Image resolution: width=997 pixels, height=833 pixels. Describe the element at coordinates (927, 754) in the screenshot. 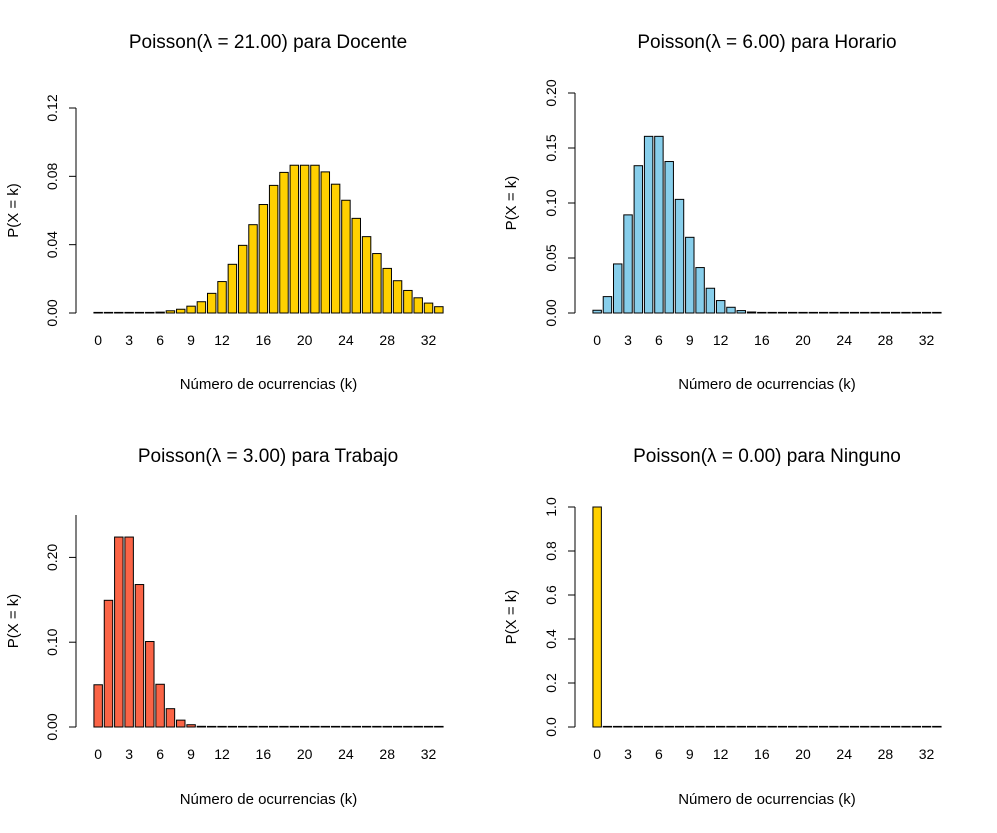

I see `x-tick-label: 32` at that location.